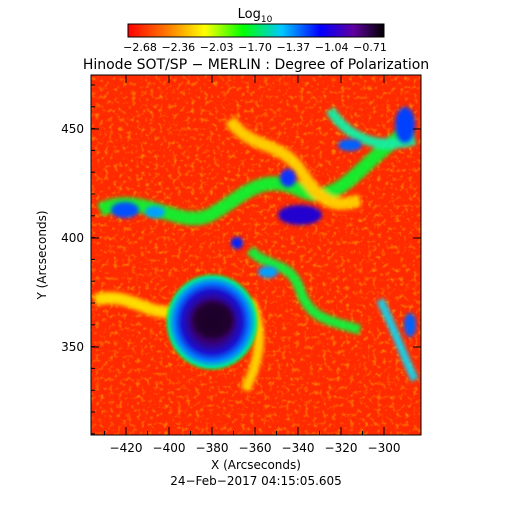 The height and width of the screenshot is (512, 512). Describe the element at coordinates (341, 448) in the screenshot. I see `x-tick-label: −320` at that location.